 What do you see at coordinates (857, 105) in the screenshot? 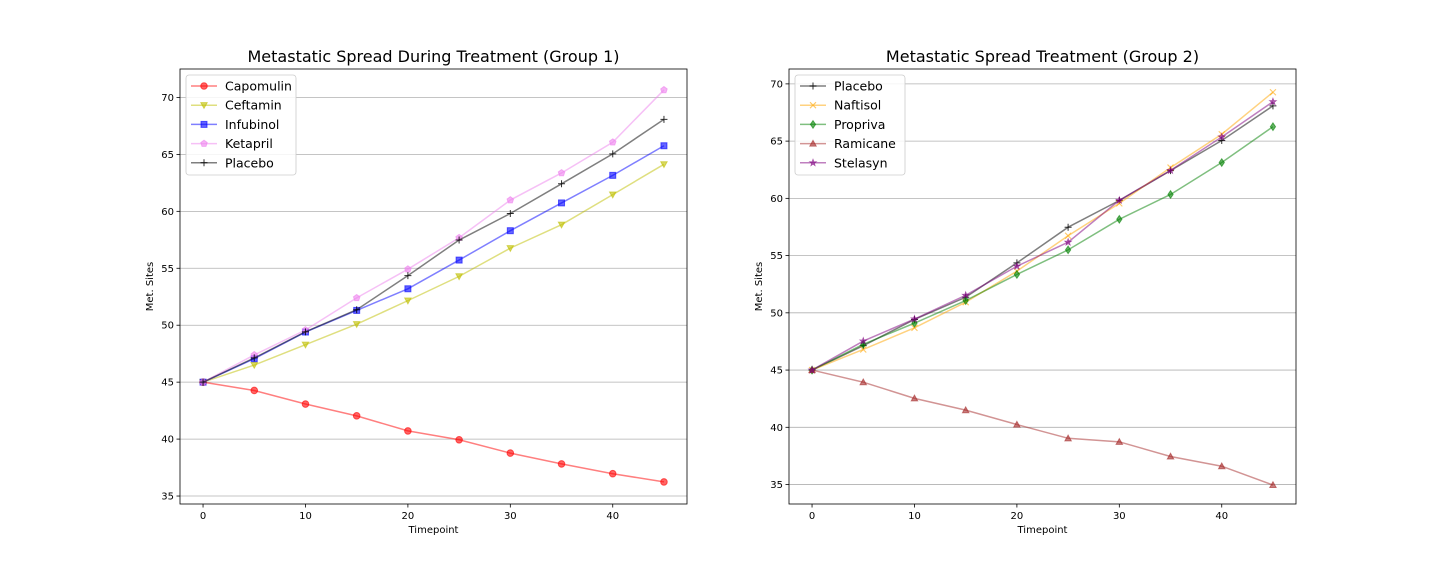
I see `legend-label: Naftisol` at bounding box center [857, 105].